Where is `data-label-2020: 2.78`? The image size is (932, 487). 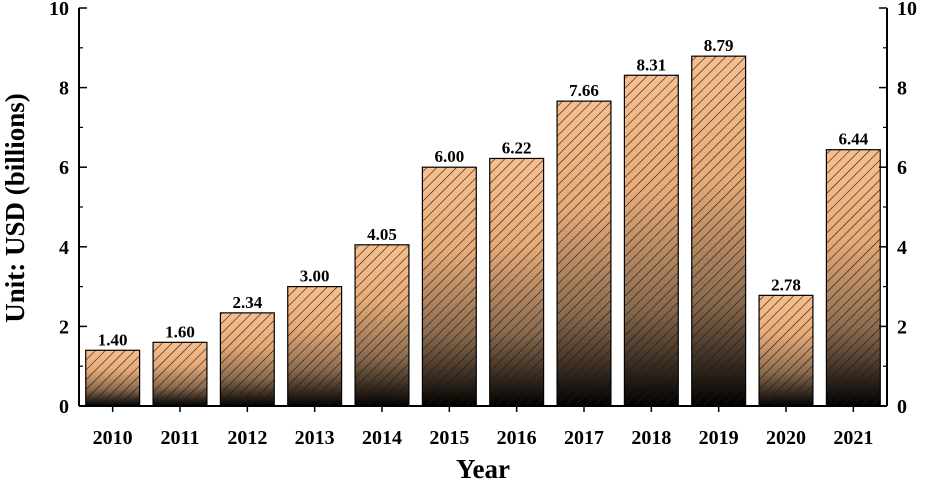 data-label-2020: 2.78 is located at coordinates (786, 284).